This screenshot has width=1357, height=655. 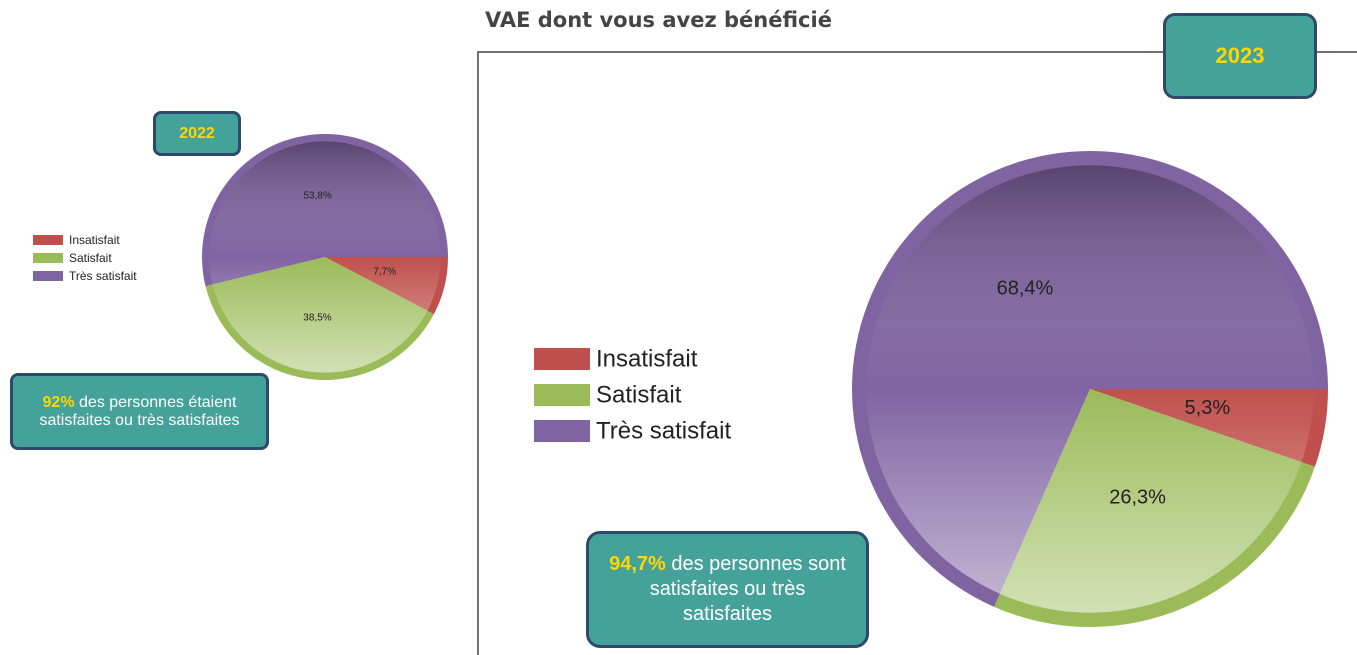 I want to click on chart-title: VAE dont vous avez bénéficié, so click(x=658, y=20).